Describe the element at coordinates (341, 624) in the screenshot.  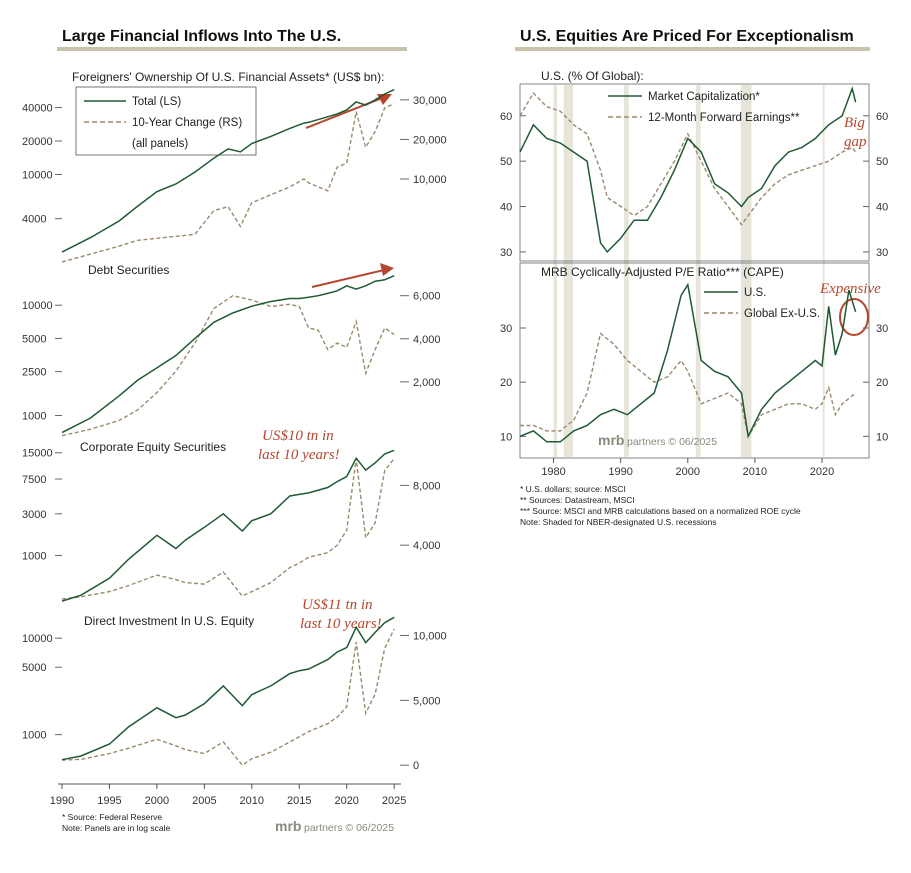
I see `annotation-direct-line2: last 10 years!` at that location.